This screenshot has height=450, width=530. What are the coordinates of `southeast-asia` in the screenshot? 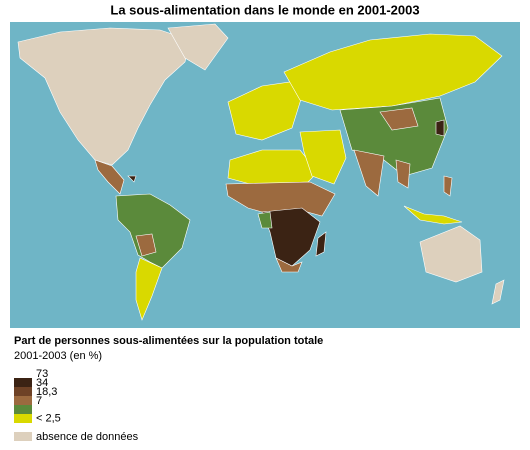 It's located at (403, 174).